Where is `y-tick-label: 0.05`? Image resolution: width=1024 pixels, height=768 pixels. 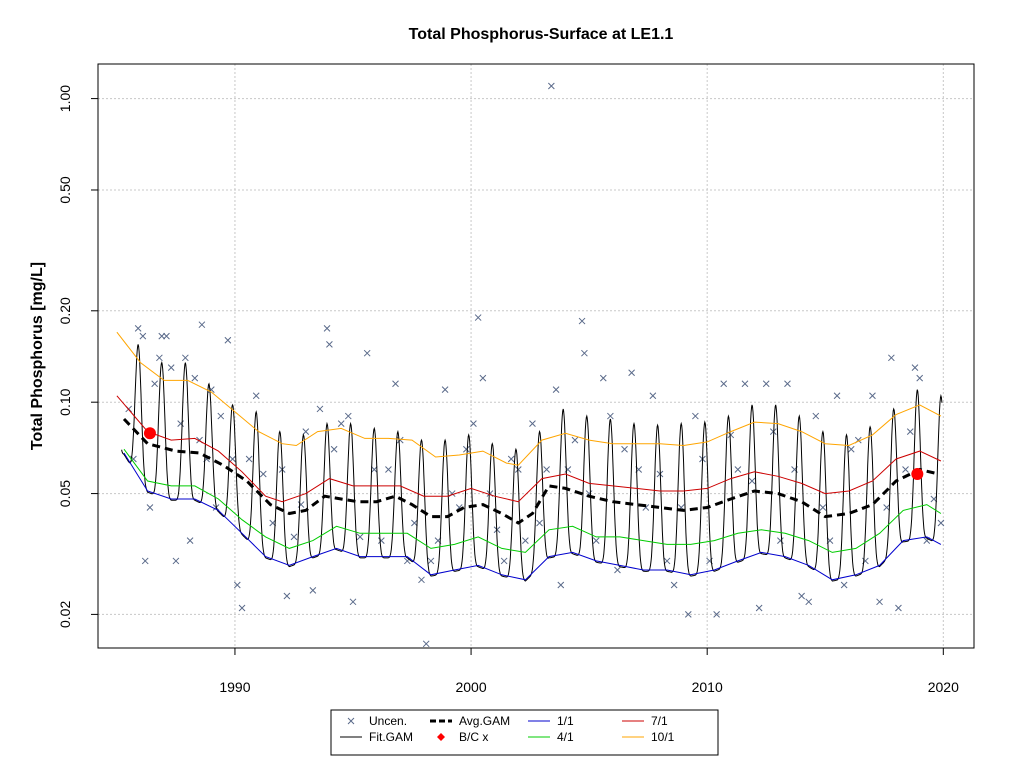
y-tick-label: 0.05 is located at coordinates (65, 493).